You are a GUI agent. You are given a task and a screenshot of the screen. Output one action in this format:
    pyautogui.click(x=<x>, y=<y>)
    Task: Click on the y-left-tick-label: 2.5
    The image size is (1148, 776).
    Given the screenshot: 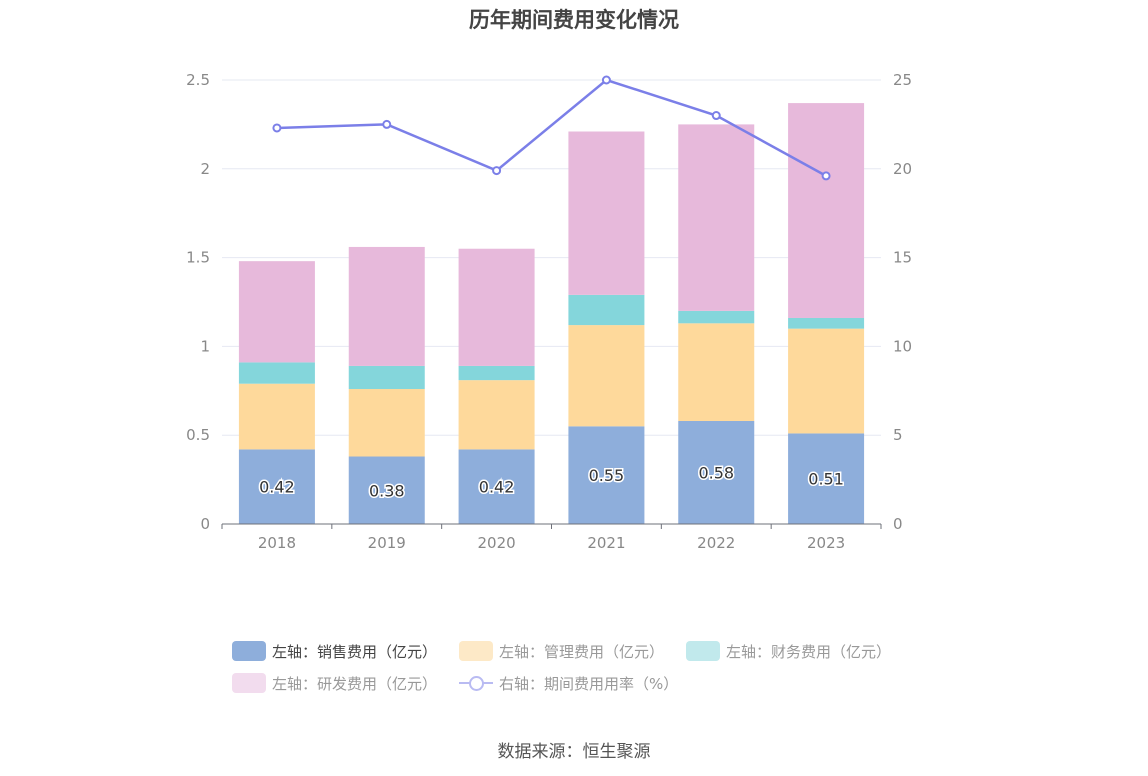 What is the action you would take?
    pyautogui.click(x=198, y=80)
    